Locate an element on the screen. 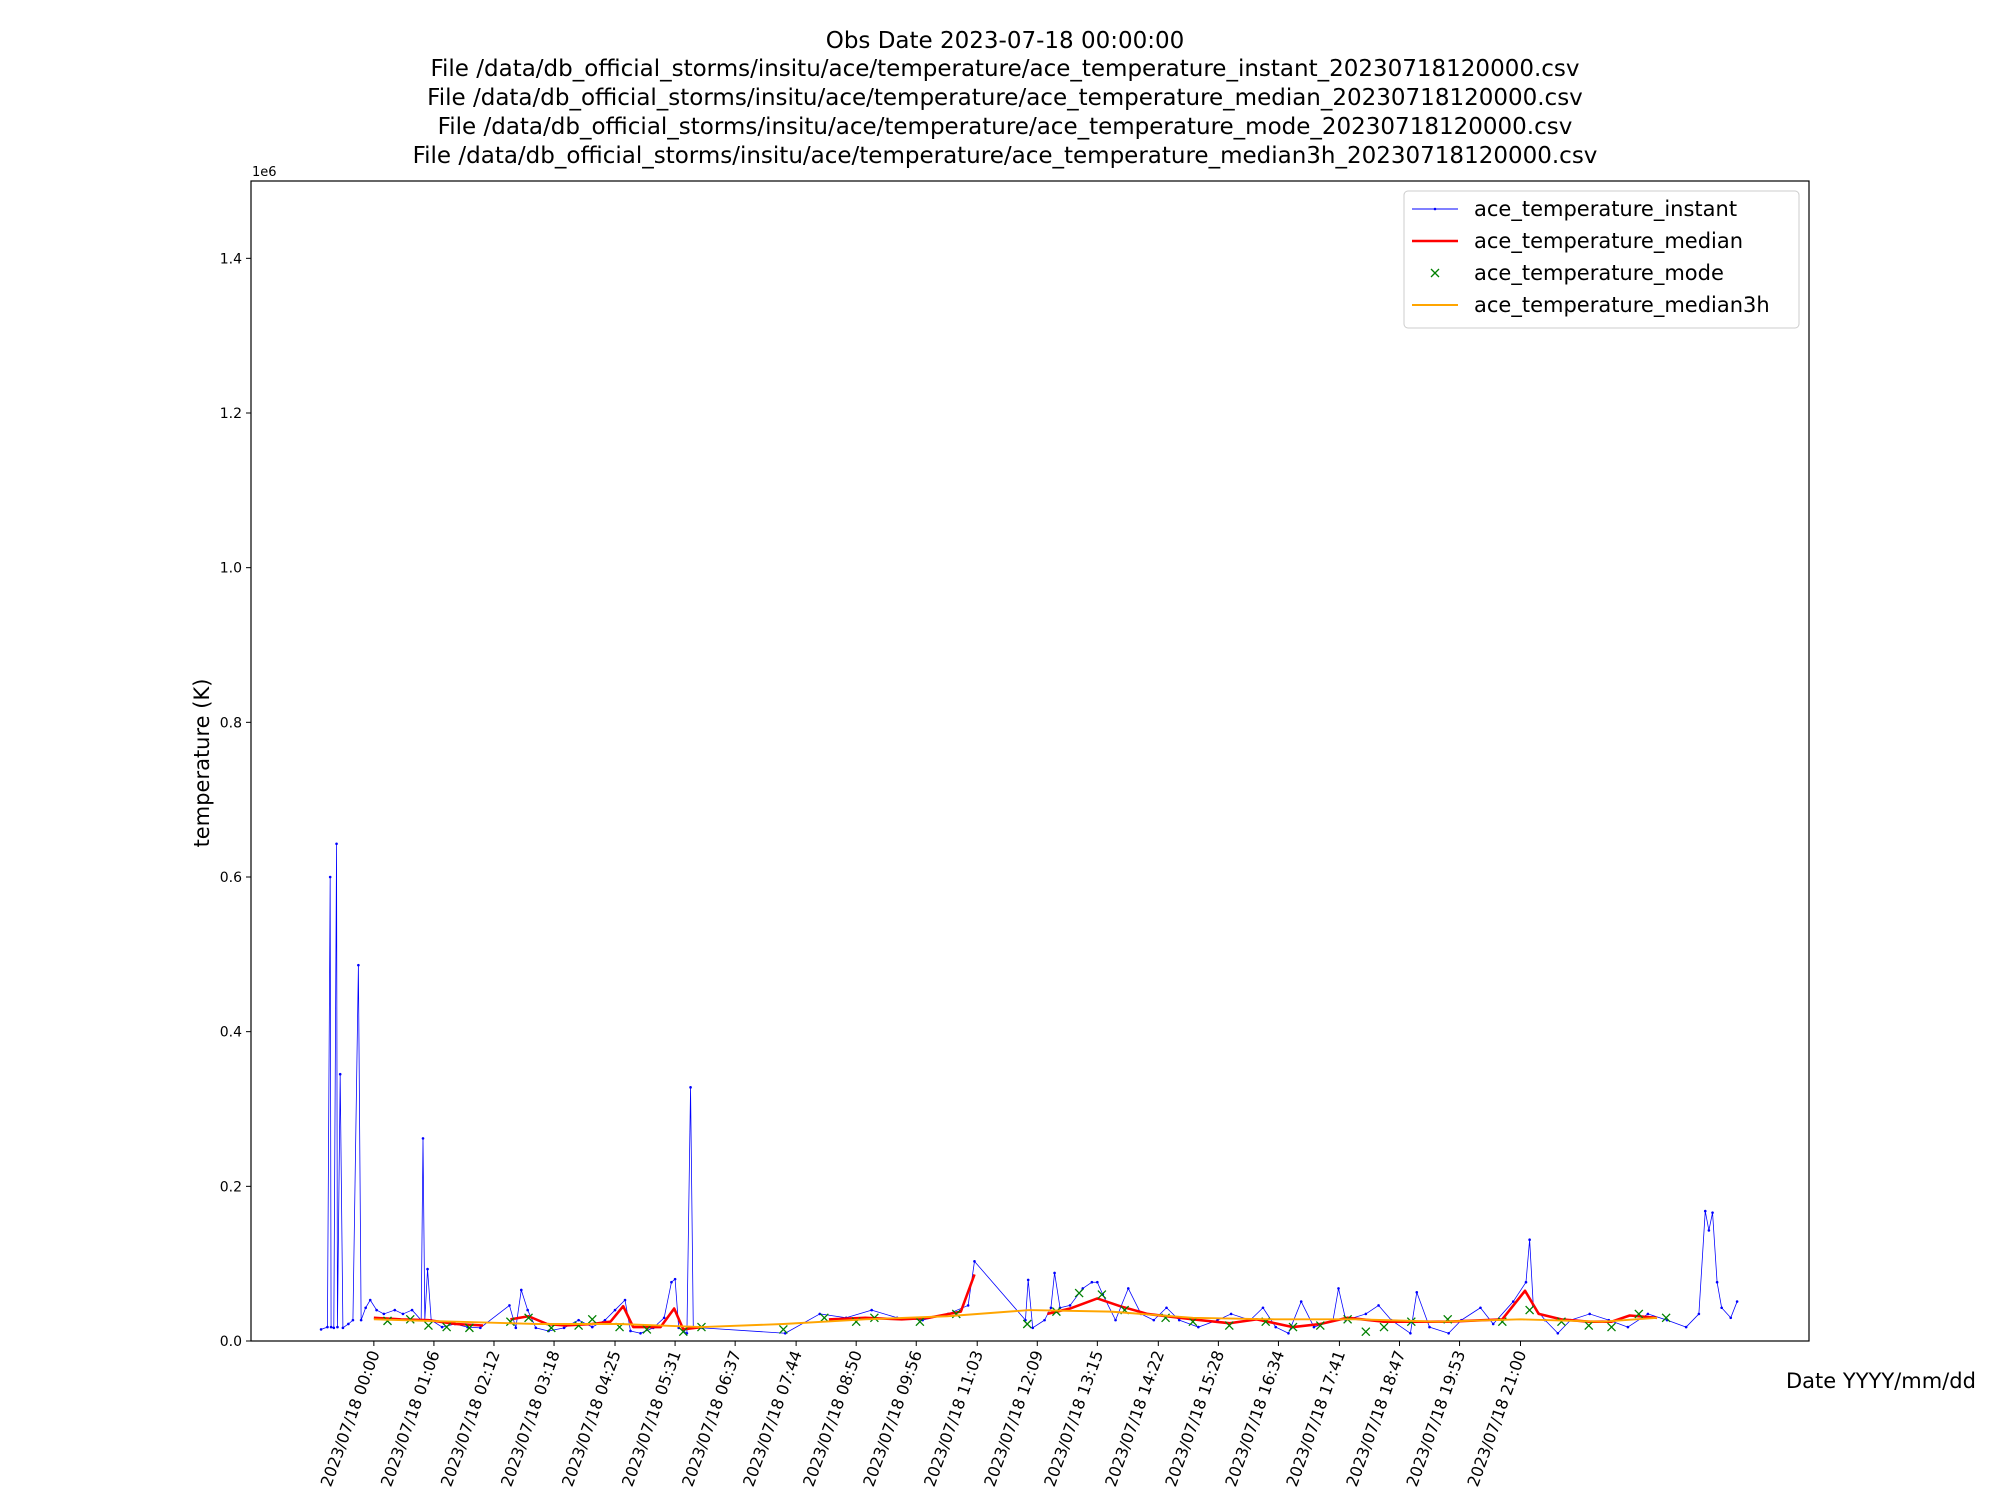 The image size is (2000, 1500). legend-label: ace_temperature_median is located at coordinates (1608, 241).